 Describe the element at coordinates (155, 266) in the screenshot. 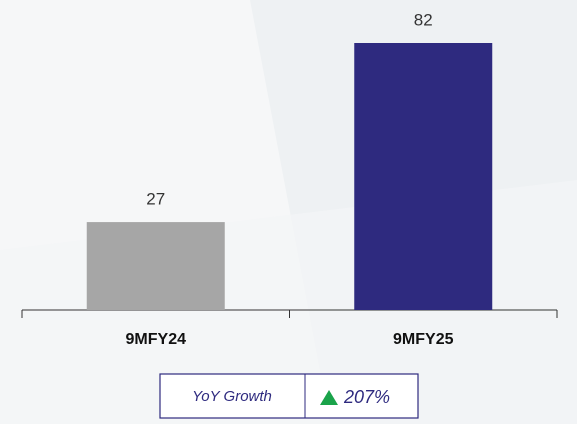

I see `bar` at that location.